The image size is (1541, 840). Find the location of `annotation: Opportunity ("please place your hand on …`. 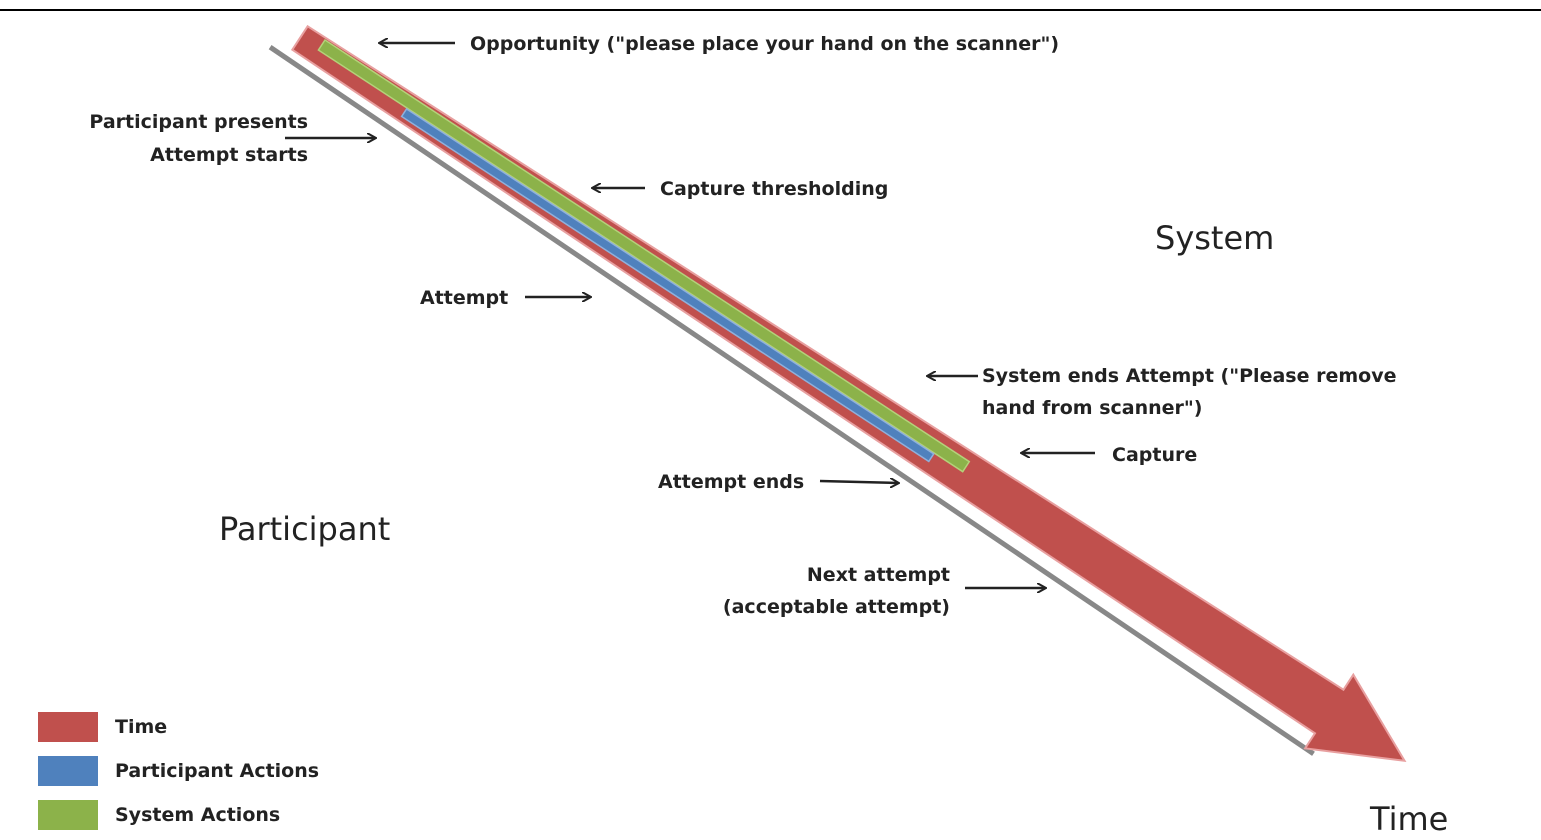

annotation: Opportunity ("please place your hand on … is located at coordinates (764, 44).